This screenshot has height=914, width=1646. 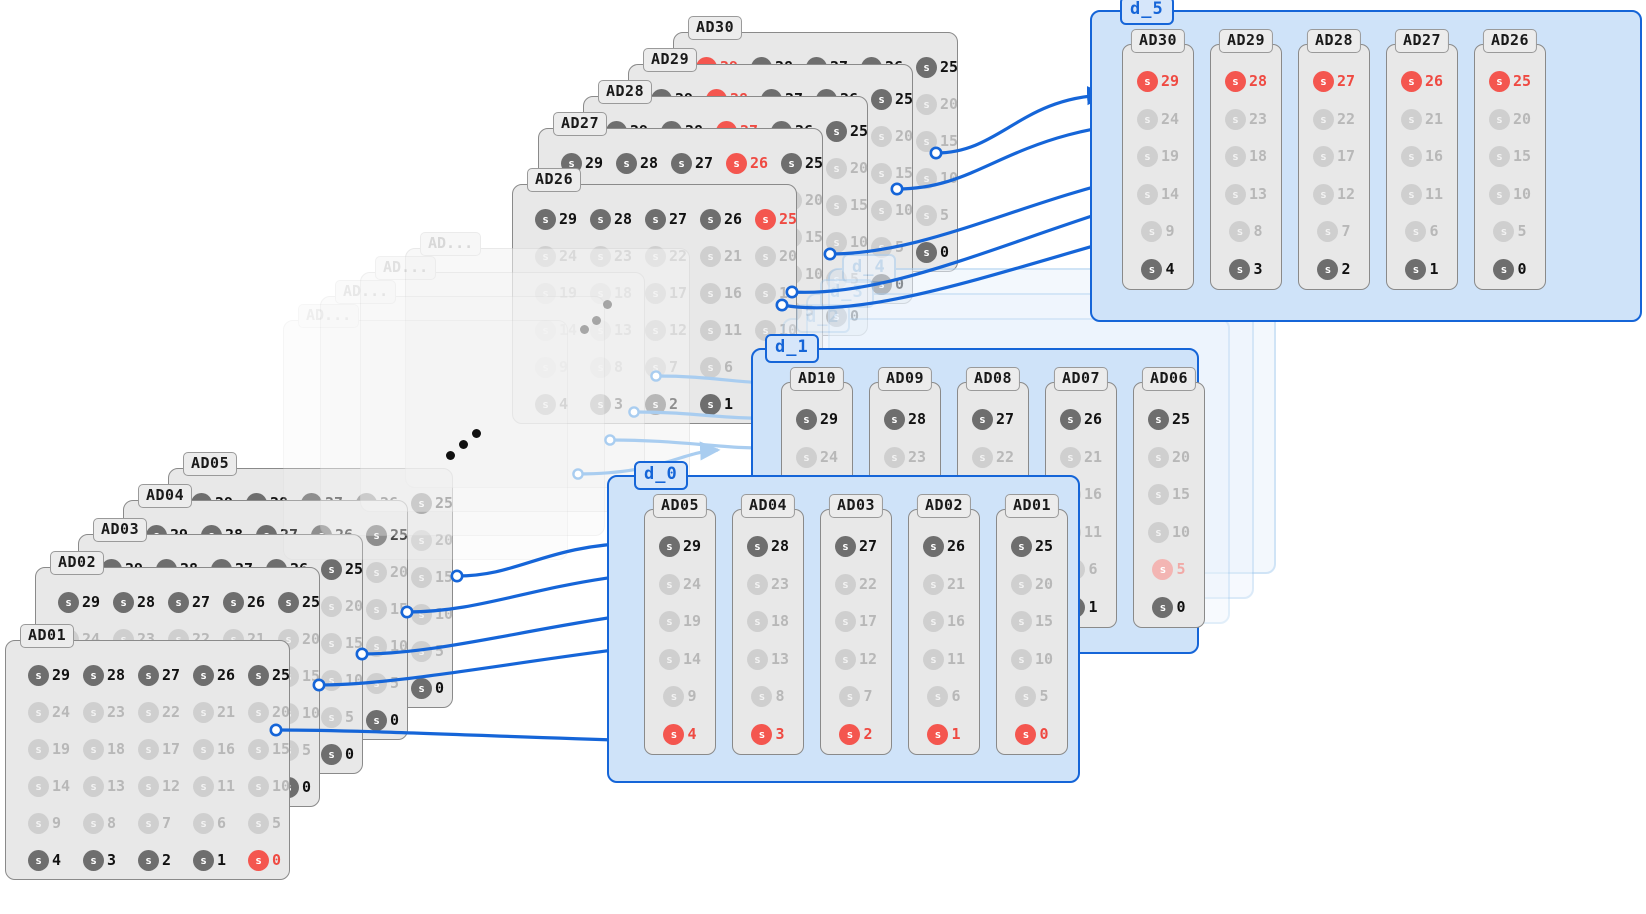 What do you see at coordinates (768, 624) in the screenshot?
I see `ad-column-card: AD04 s 28 s 23 s 18 s 13 s 8 s 3` at bounding box center [768, 624].